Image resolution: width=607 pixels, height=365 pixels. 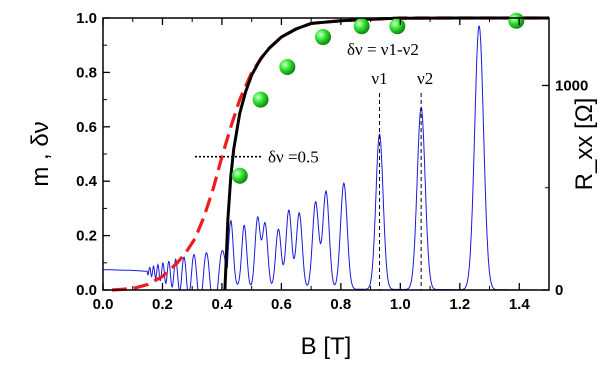 I want to click on nu2-label: ν2, so click(x=425, y=78).